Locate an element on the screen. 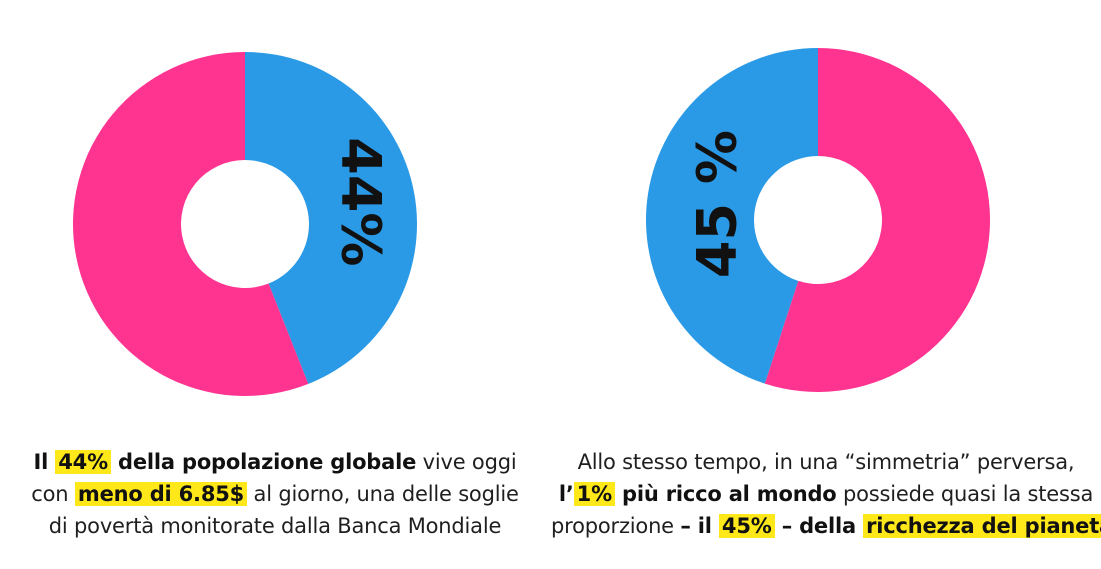  slice-value-label: 44% is located at coordinates (360, 201).